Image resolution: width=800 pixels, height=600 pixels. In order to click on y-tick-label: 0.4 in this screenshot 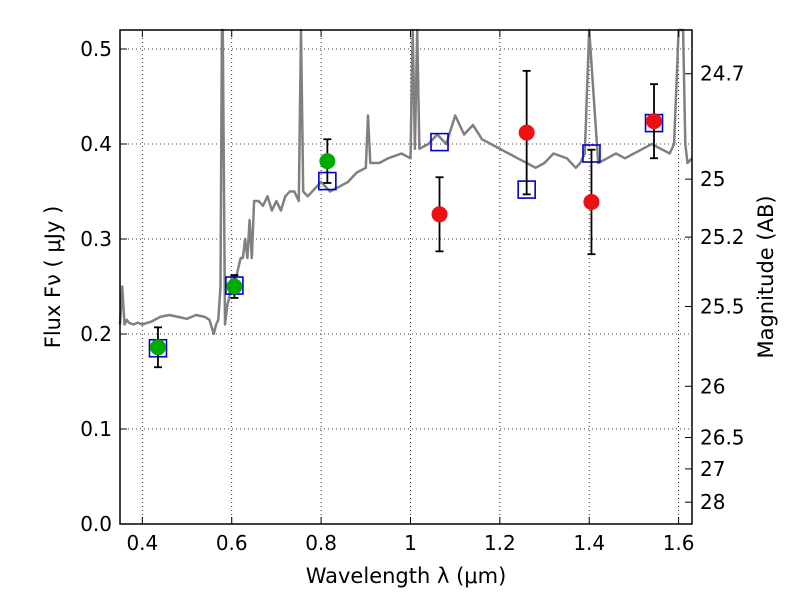, I will do `click(96, 144)`.